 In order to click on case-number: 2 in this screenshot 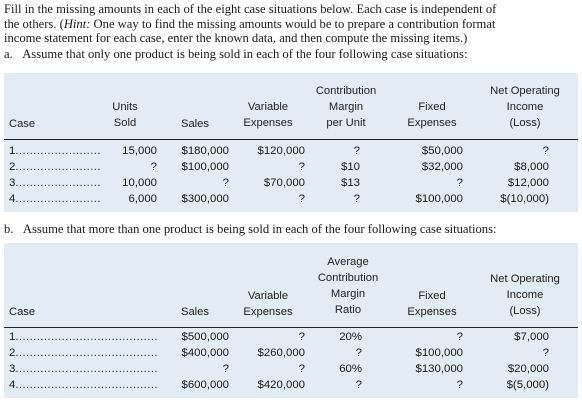, I will do `click(12, 353)`.